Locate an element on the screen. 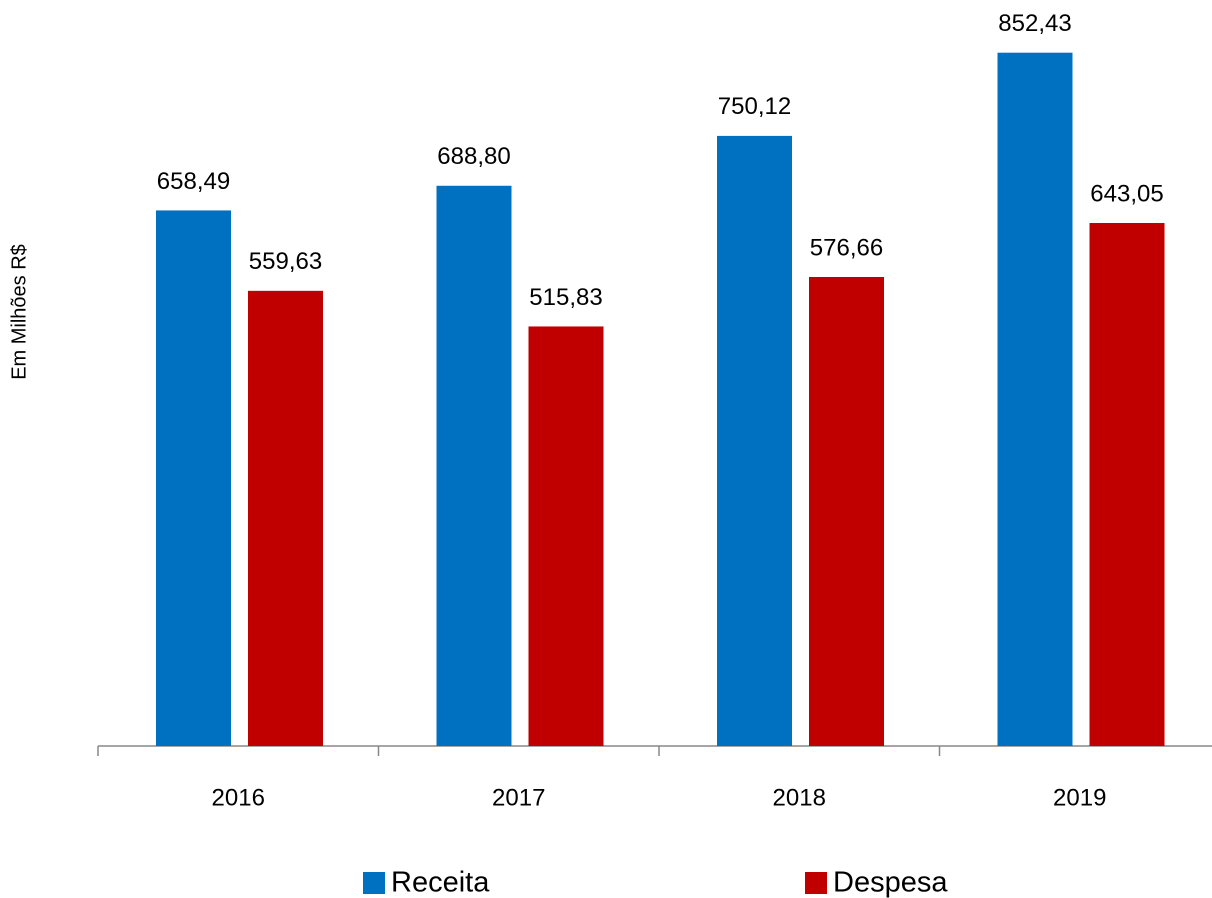  y-axis-label: Em Milhões R$ is located at coordinates (19, 312).